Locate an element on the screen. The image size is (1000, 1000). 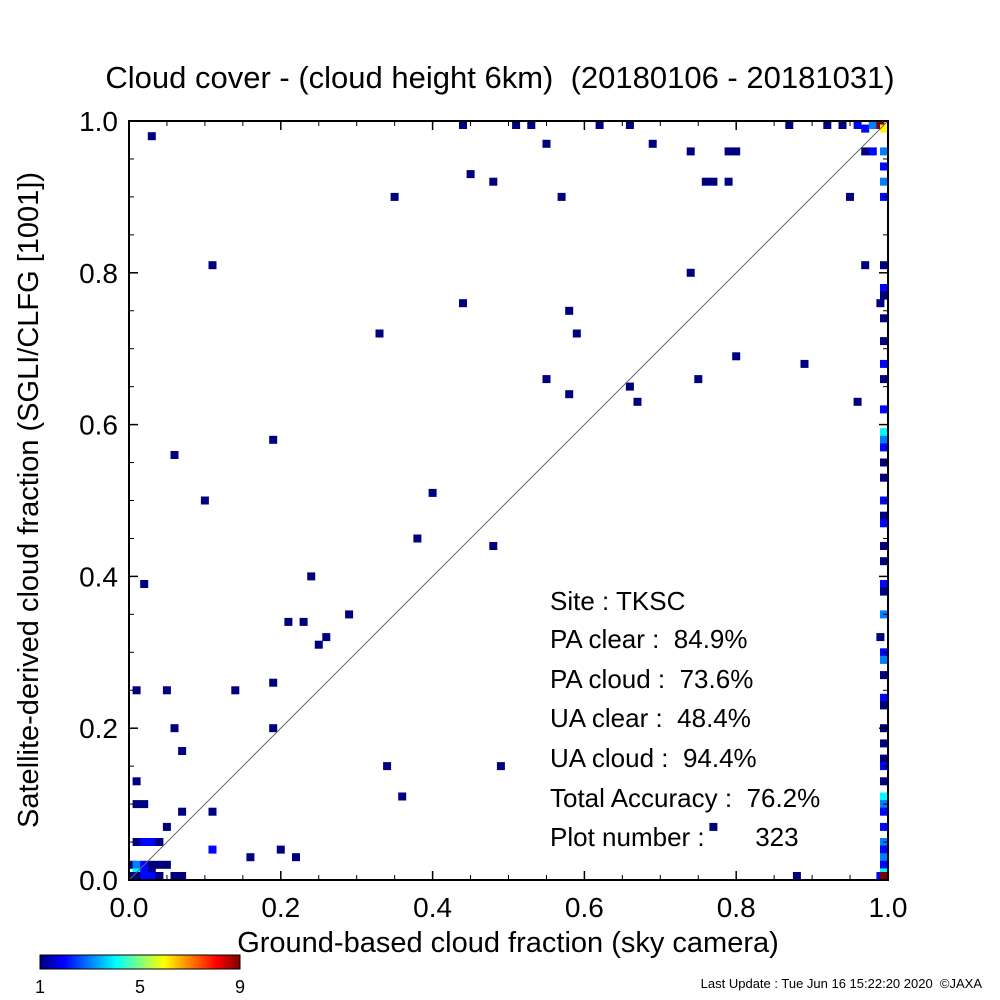
stat-pa-clear: PA clear : 84.9% is located at coordinates (649, 639).